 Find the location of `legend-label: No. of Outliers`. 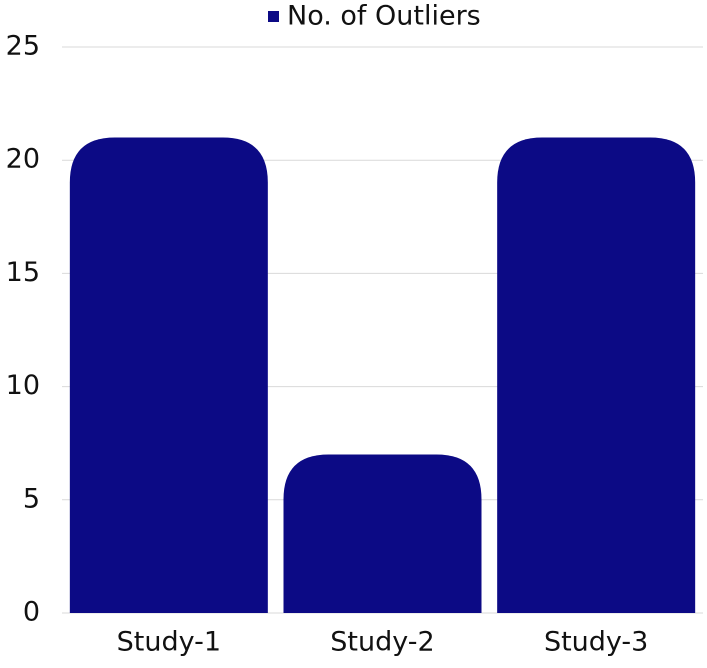

legend-label: No. of Outliers is located at coordinates (384, 16).